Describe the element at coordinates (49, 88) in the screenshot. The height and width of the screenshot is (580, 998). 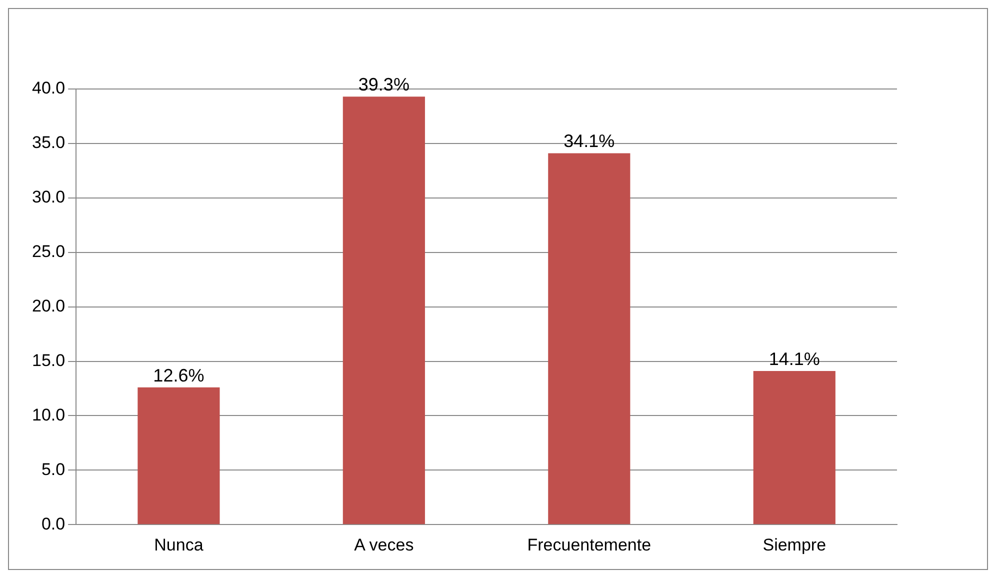
I see `y-tick-label: 40.0` at that location.